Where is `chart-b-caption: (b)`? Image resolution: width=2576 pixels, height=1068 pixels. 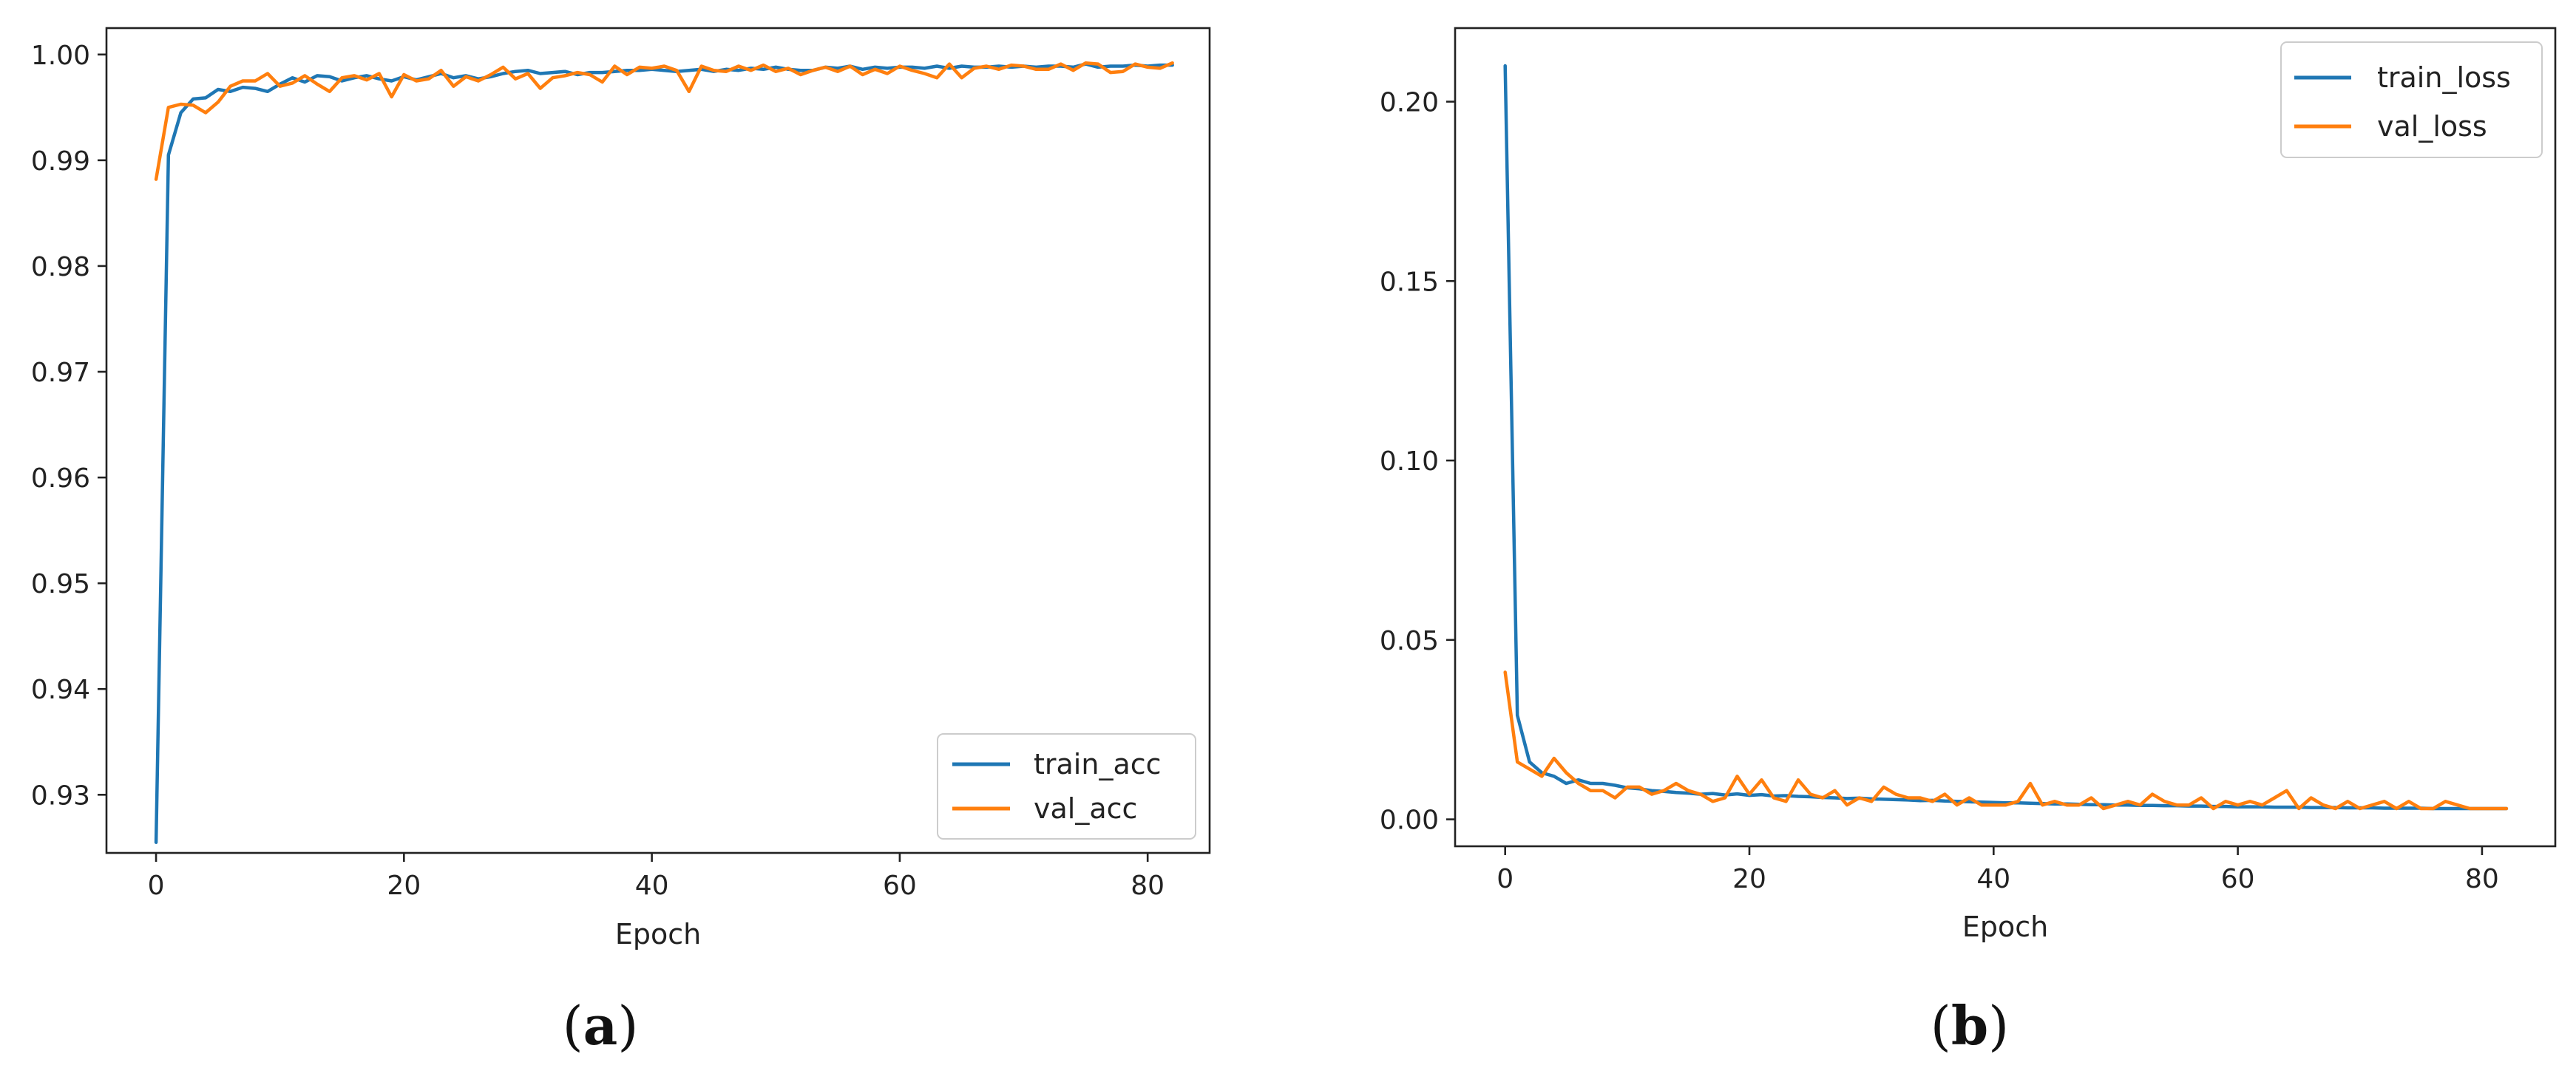 chart-b-caption: (b) is located at coordinates (1970, 1025).